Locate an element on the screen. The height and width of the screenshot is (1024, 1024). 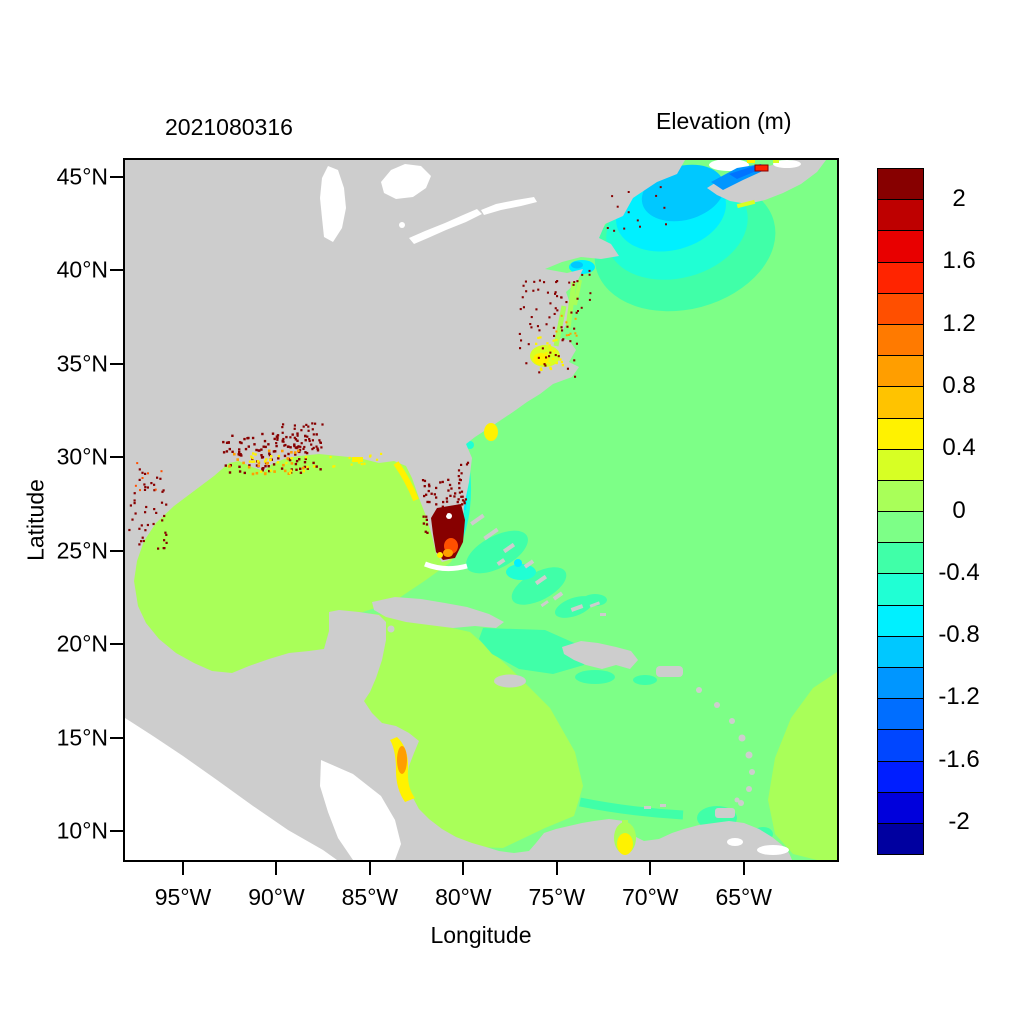
south-hispaniola-low is located at coordinates (595, 677).